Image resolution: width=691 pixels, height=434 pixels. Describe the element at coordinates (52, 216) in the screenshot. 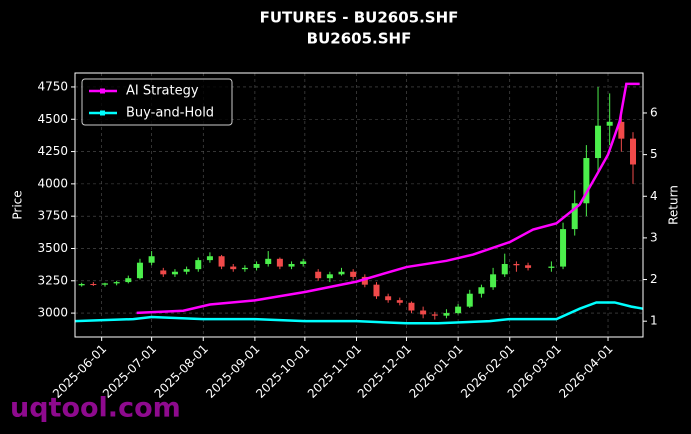

I see `y-tick-label: 3750` at that location.